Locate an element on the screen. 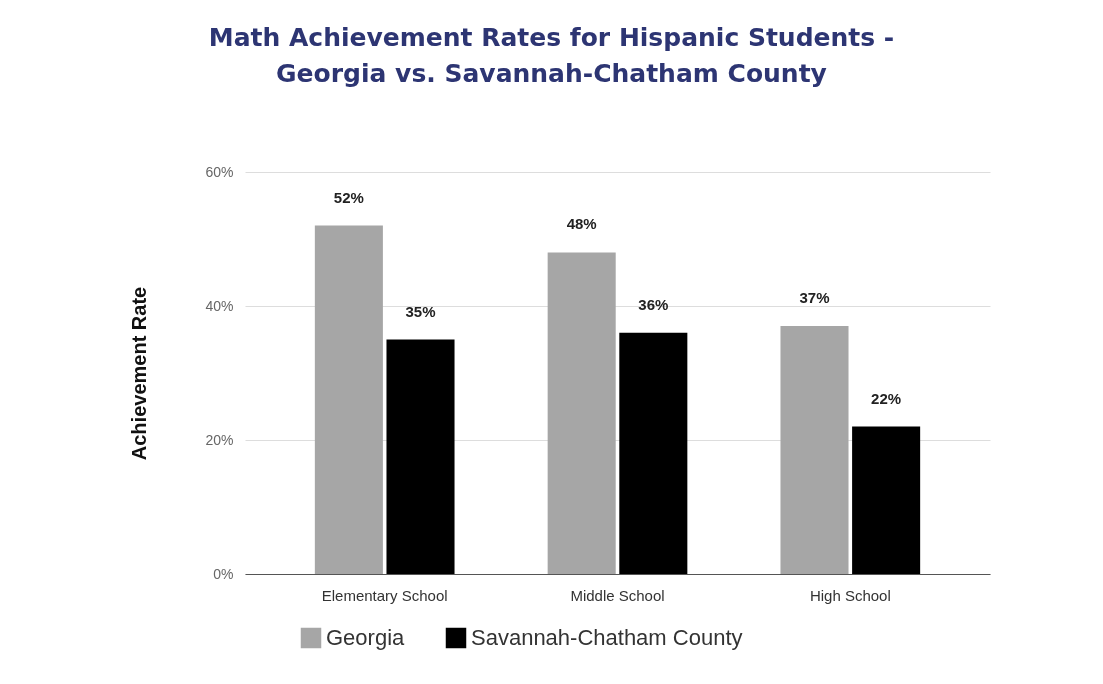 This screenshot has height=684, width=1103. x-tick-label: Middle School is located at coordinates (617, 595).